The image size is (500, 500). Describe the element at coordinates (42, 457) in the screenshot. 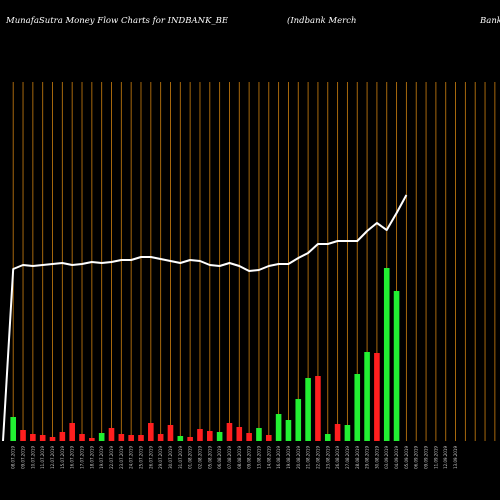

I see `x-tick-label: 11.07.2019` at that location.